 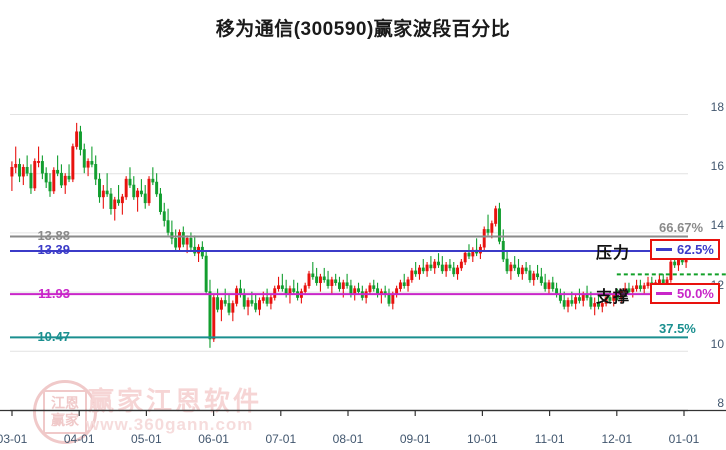 I want to click on y-axis-tick: 14, so click(x=717, y=225).